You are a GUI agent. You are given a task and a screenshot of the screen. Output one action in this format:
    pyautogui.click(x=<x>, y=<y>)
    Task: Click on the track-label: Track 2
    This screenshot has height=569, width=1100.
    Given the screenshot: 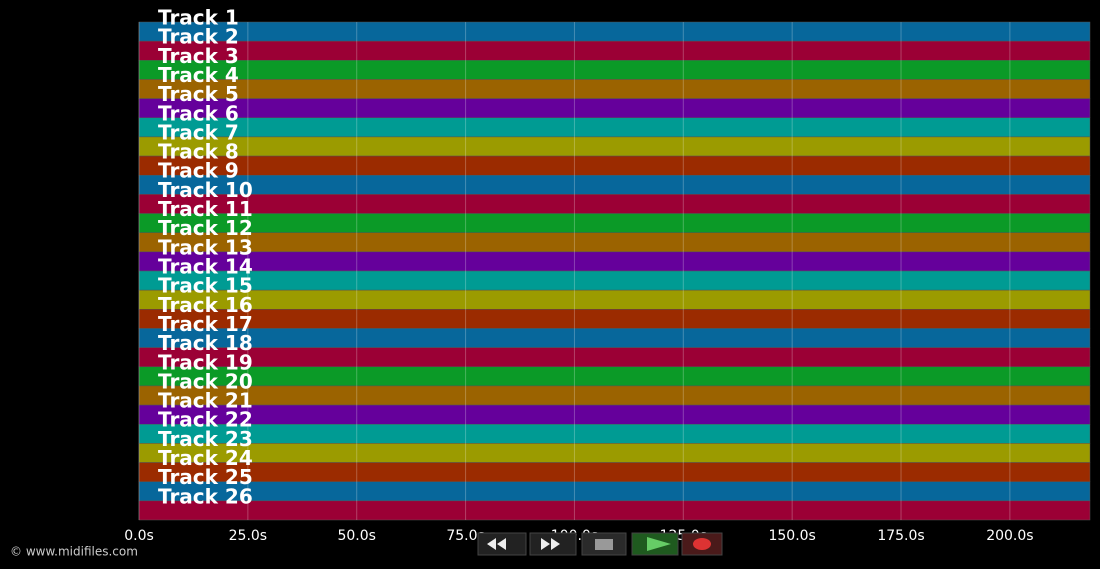 What is the action you would take?
    pyautogui.click(x=198, y=37)
    